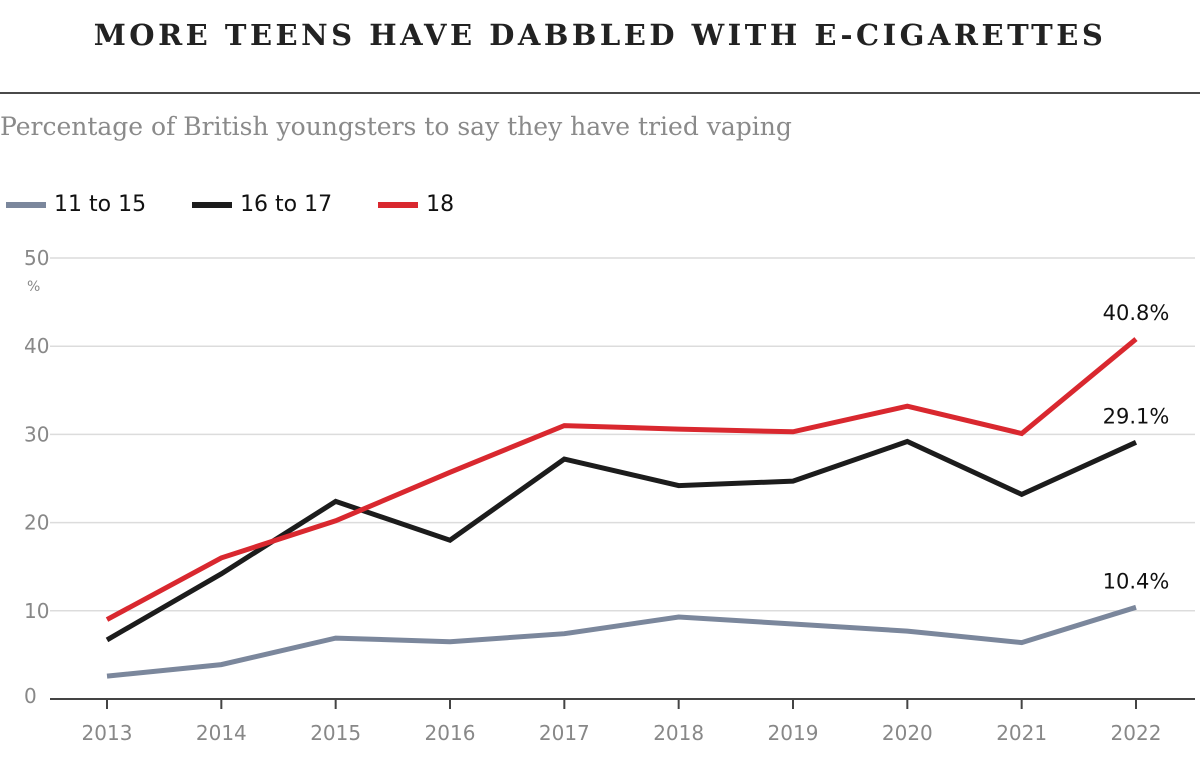 The height and width of the screenshot is (764, 1200). What do you see at coordinates (564, 633) in the screenshot?
I see `data-point-11-to-15-2017` at bounding box center [564, 633].